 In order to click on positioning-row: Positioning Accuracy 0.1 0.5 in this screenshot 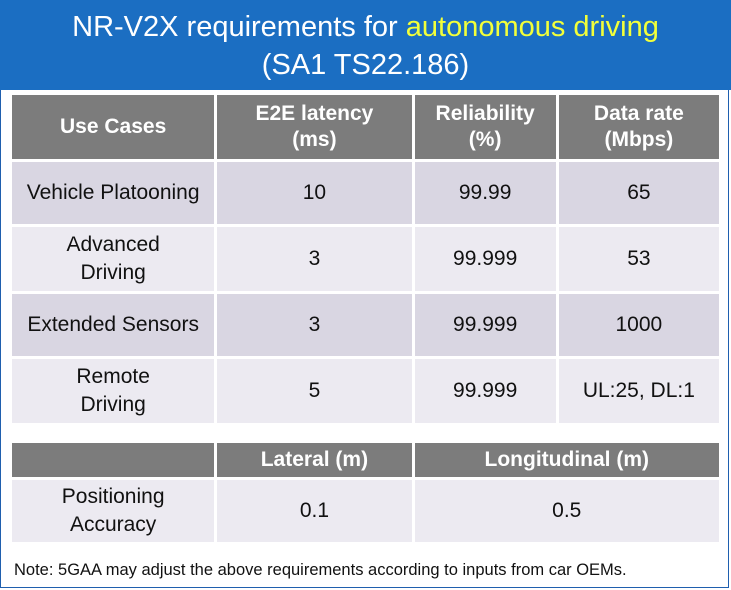, I will do `click(365, 511)`.